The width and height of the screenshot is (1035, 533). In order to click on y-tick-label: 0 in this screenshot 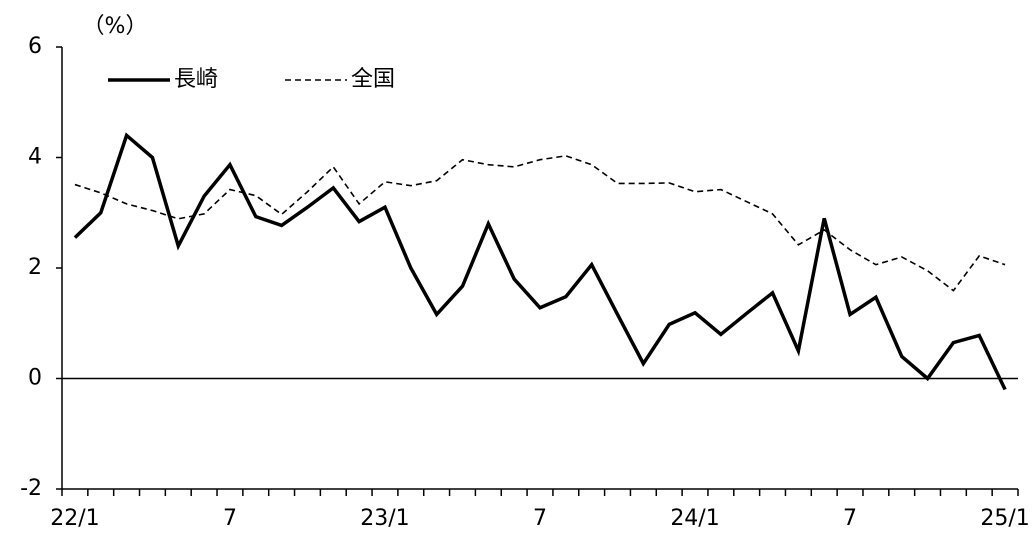, I will do `click(35, 378)`.